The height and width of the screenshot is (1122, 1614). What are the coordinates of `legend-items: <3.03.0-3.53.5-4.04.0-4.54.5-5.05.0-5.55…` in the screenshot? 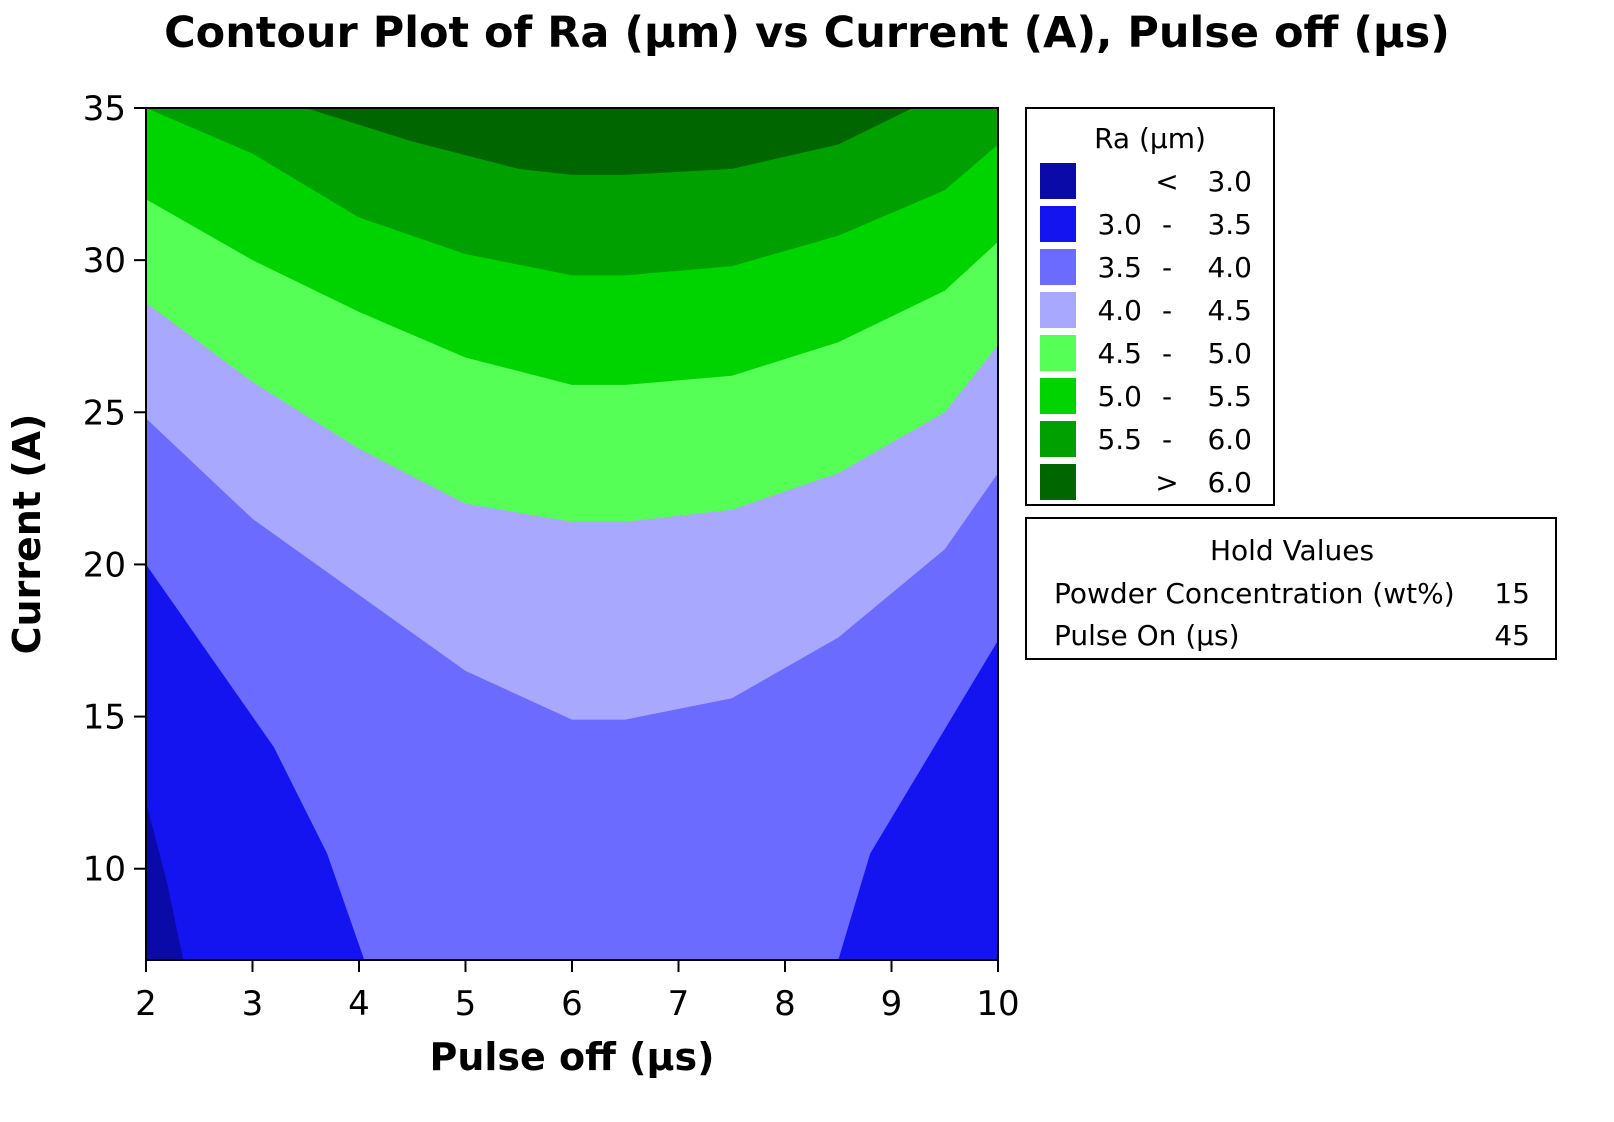 It's located at (1146, 331).